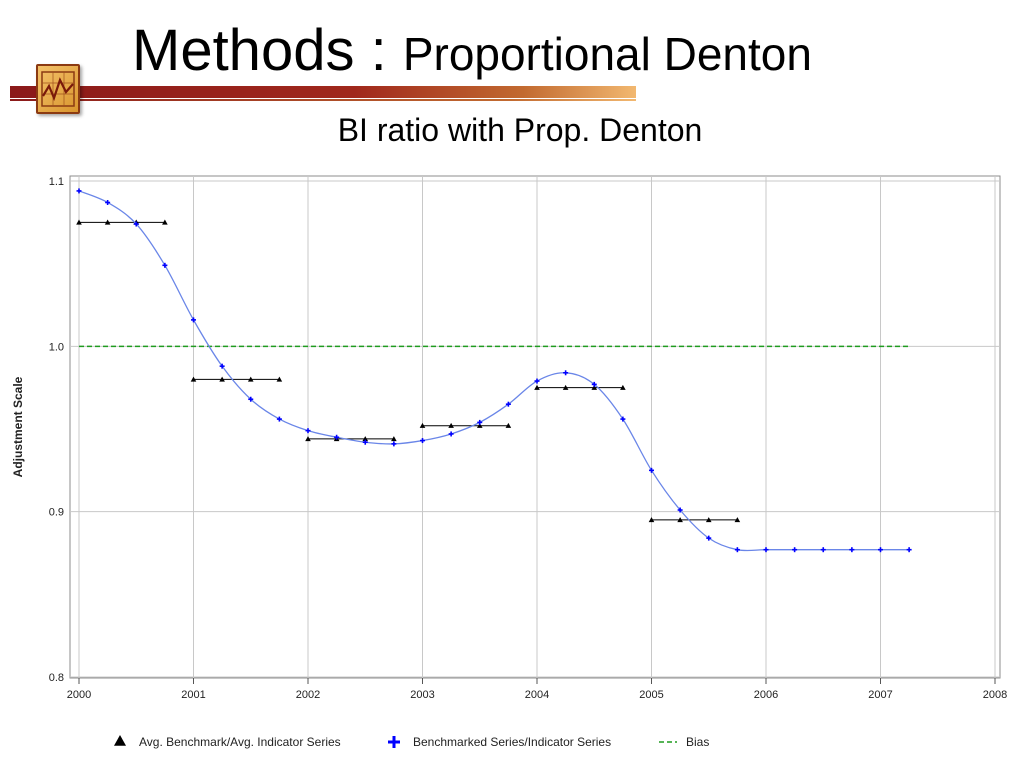 This screenshot has width=1024, height=768. Describe the element at coordinates (766, 695) in the screenshot. I see `x-tick-label: 2006` at that location.